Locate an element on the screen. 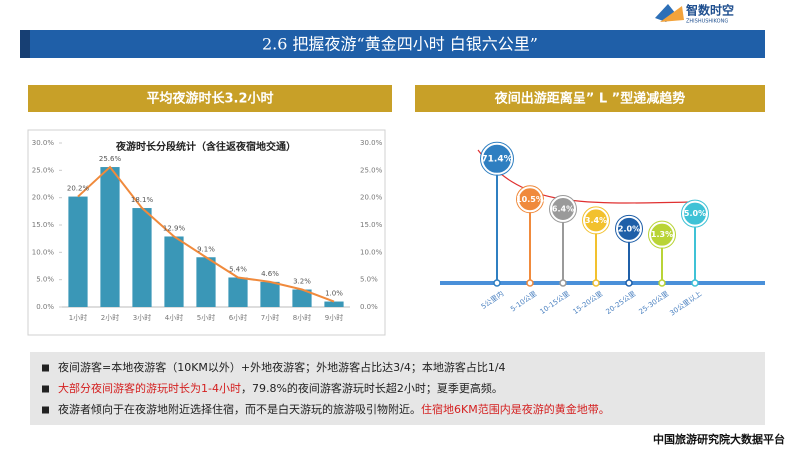 The width and height of the screenshot is (800, 450). data-label: 12.9% is located at coordinates (174, 228).